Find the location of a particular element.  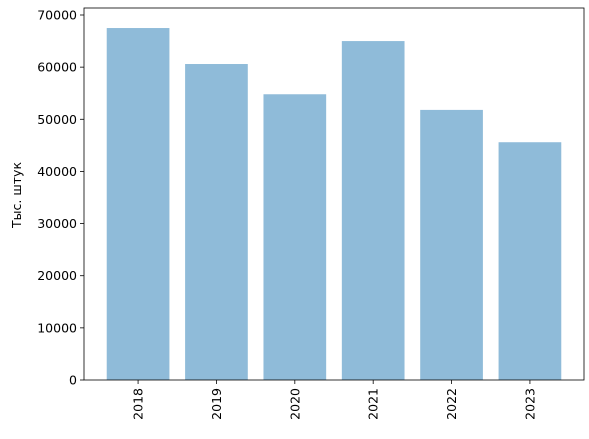

y-tick-label: 50000 is located at coordinates (57, 119).